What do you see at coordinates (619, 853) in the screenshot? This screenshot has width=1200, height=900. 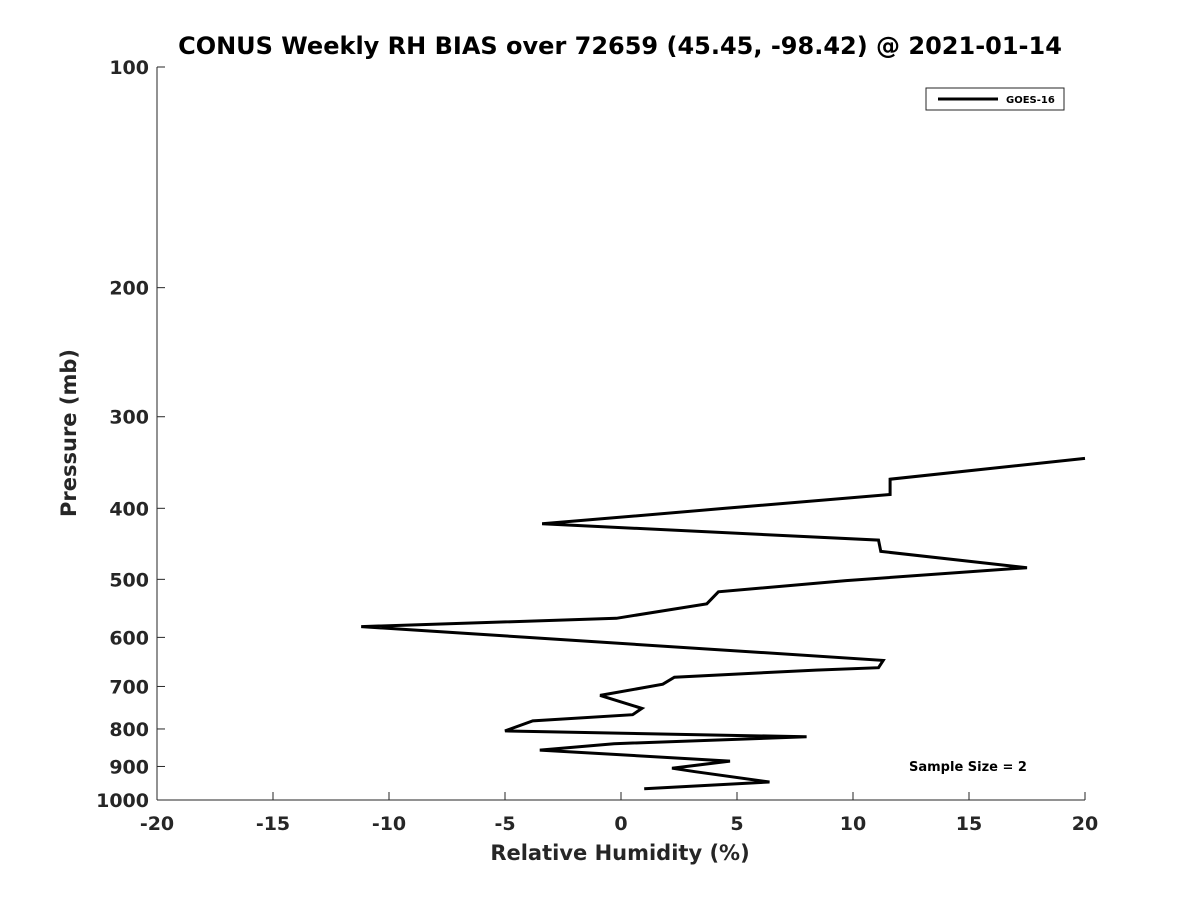 I see `x-axis-label: Relative Humidity (%)` at bounding box center [619, 853].